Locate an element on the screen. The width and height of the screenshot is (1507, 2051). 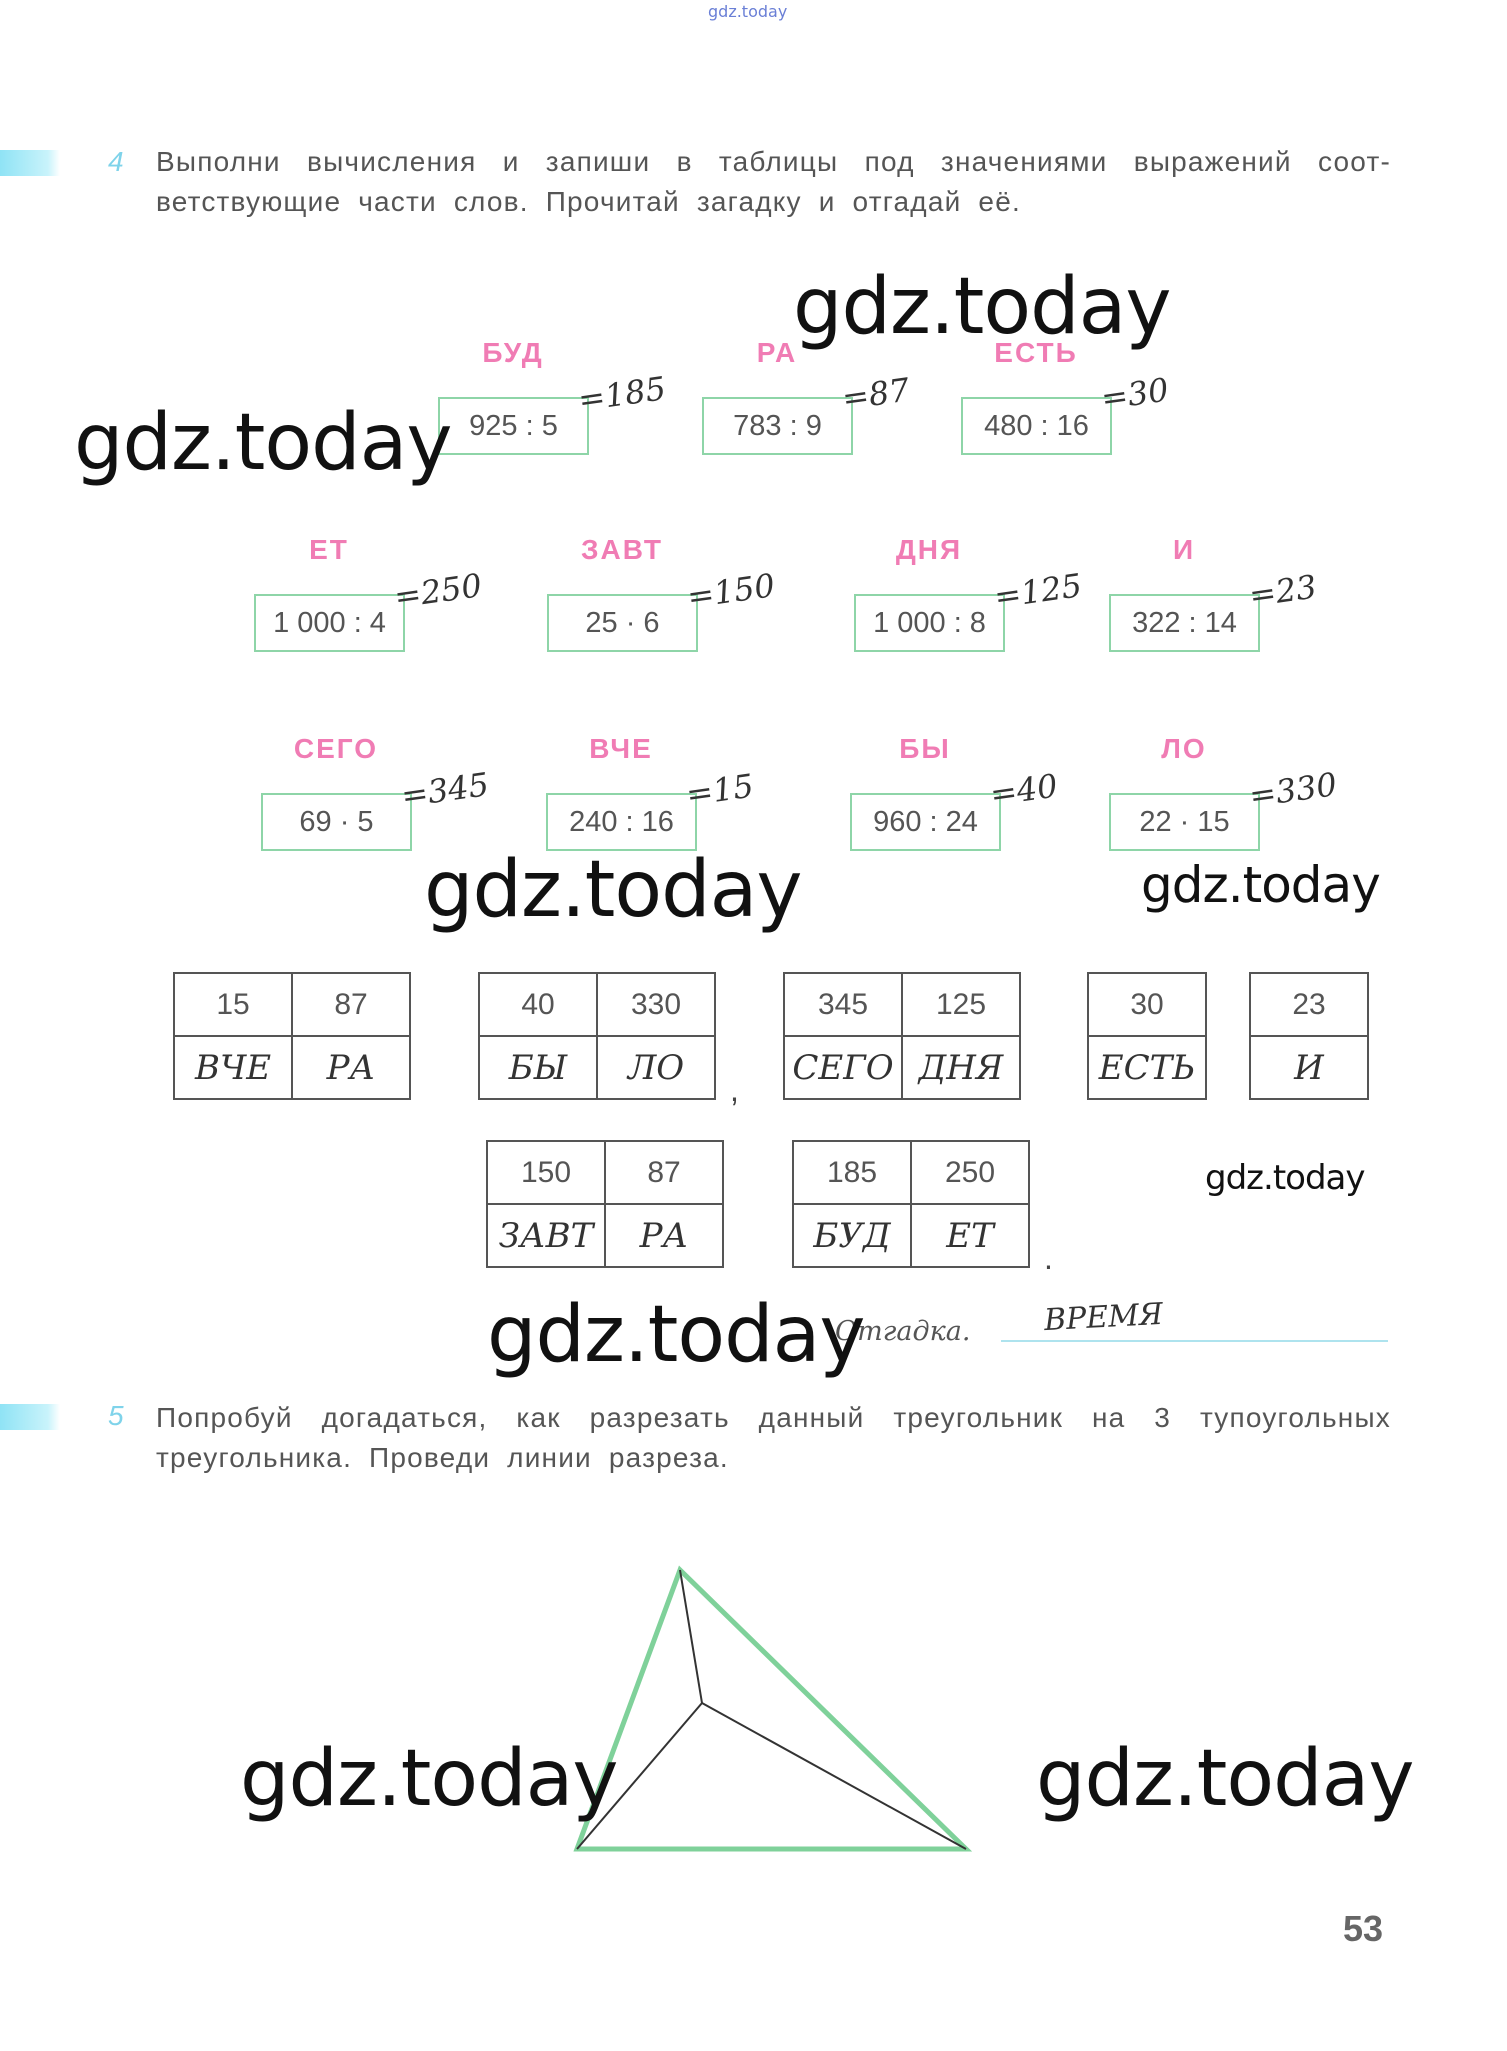
word-cell: ВЧЕ is located at coordinates (233, 1067).